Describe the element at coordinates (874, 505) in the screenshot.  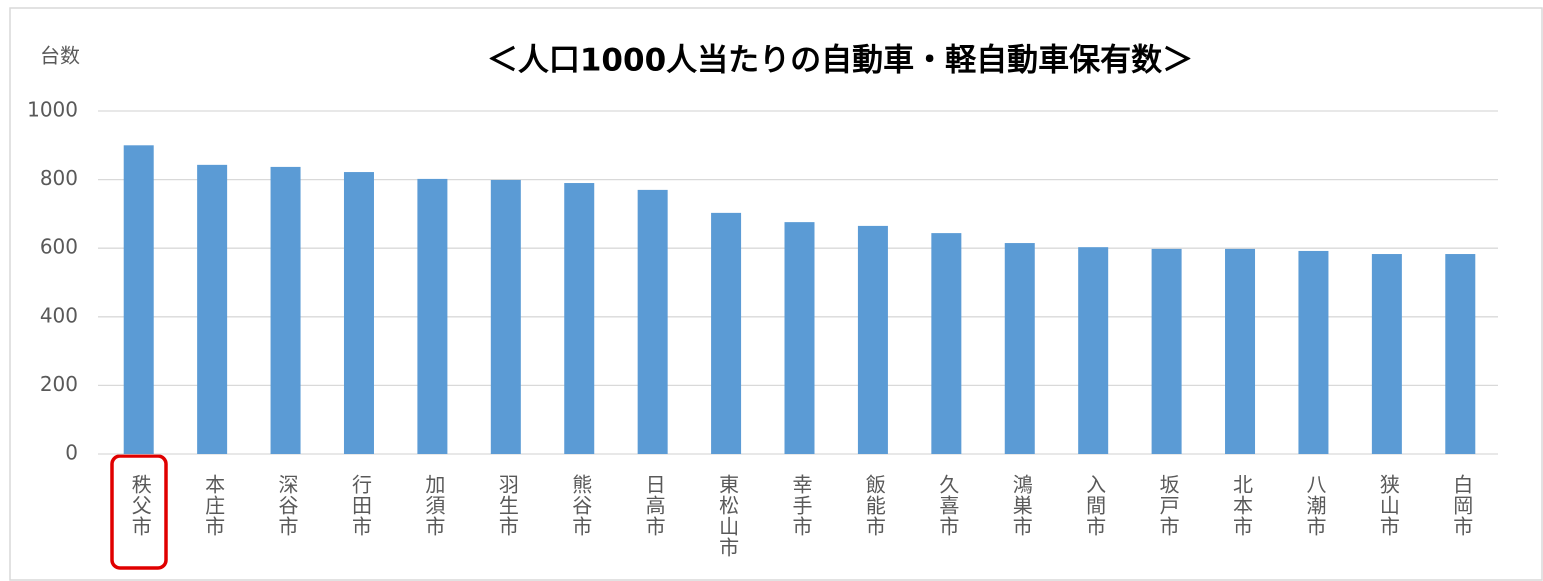
I see `x-tick-label: 飯能市` at that location.